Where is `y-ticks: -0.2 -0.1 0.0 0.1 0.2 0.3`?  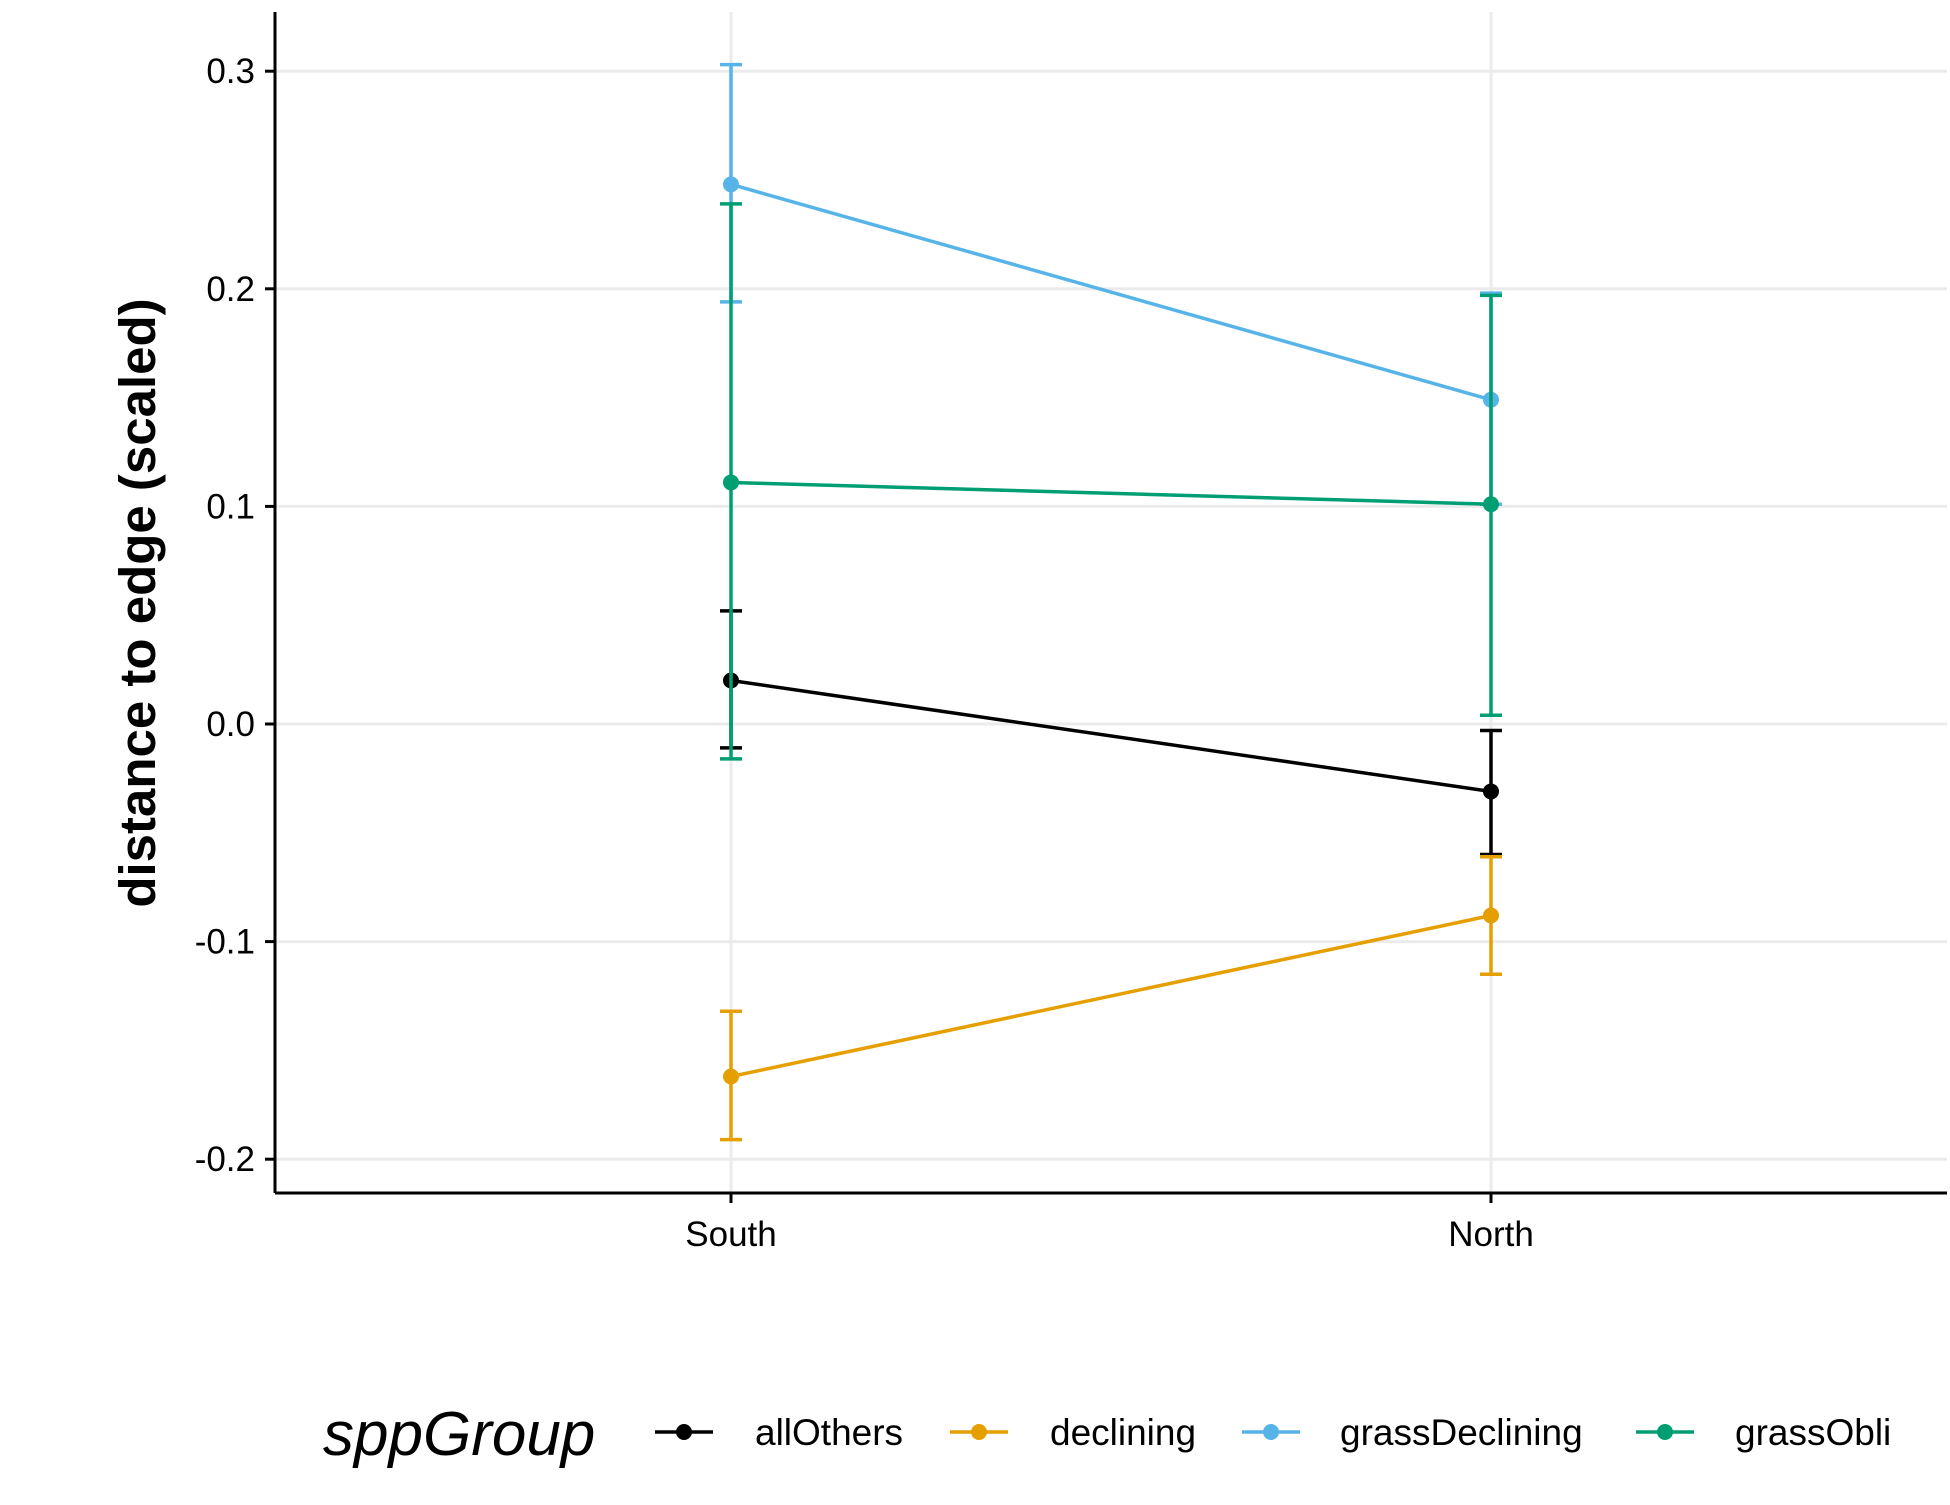 y-ticks: -0.2 -0.1 0.0 0.1 0.2 0.3 is located at coordinates (235, 615).